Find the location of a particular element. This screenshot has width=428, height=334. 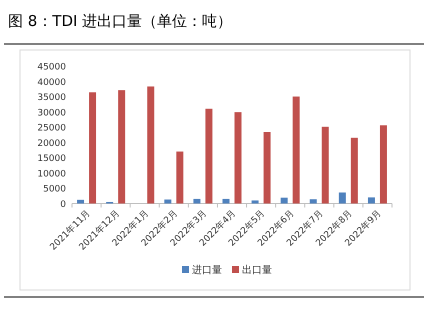

y-tick-label: 40000 is located at coordinates (51, 83).